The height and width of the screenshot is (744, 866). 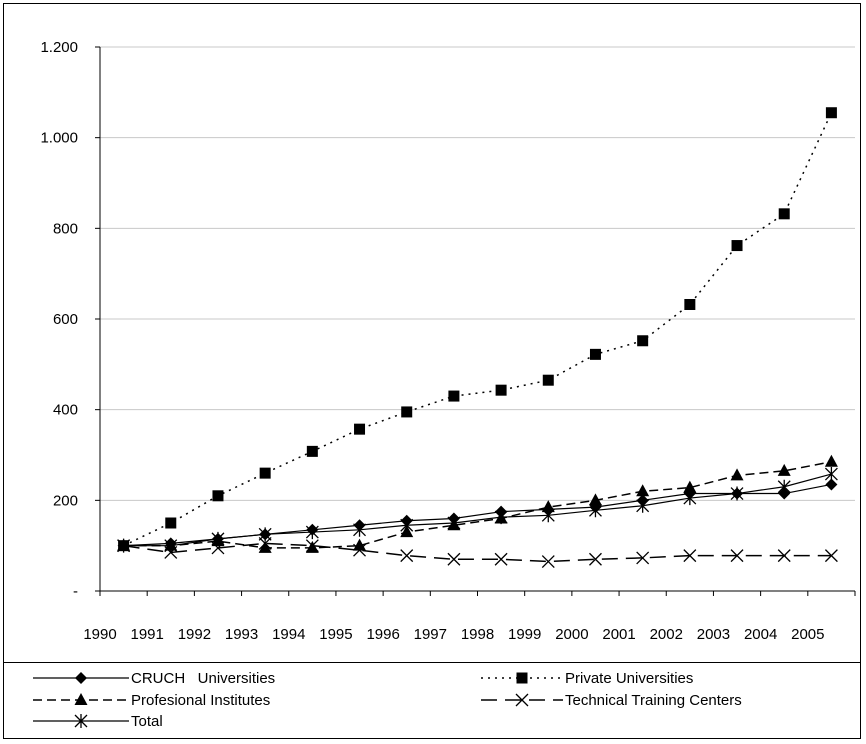 What do you see at coordinates (201, 700) in the screenshot?
I see `legend-label: Profesional Institutes` at bounding box center [201, 700].